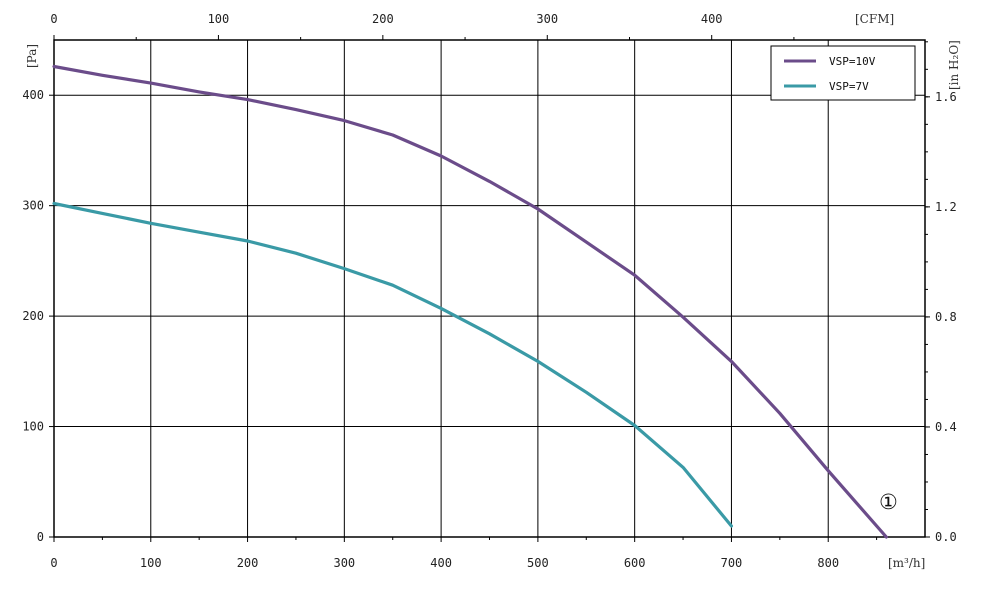  I want to click on y-right-tick-label: 0.8, so click(946, 317).